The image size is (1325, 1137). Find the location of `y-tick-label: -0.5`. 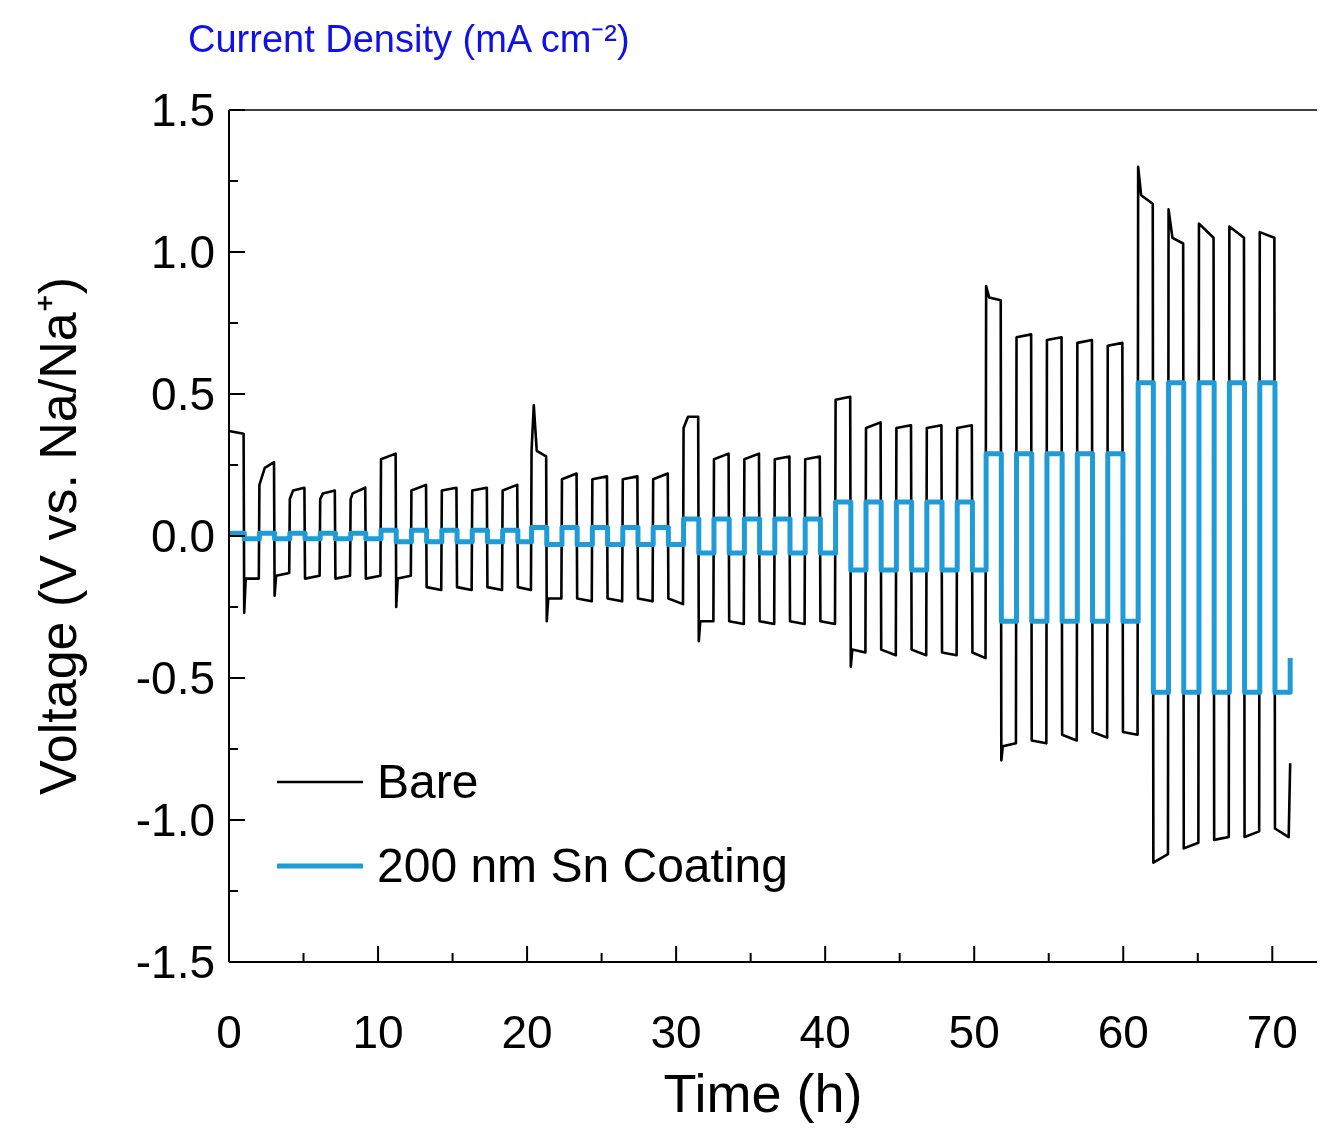

y-tick-label: -0.5 is located at coordinates (175, 678).